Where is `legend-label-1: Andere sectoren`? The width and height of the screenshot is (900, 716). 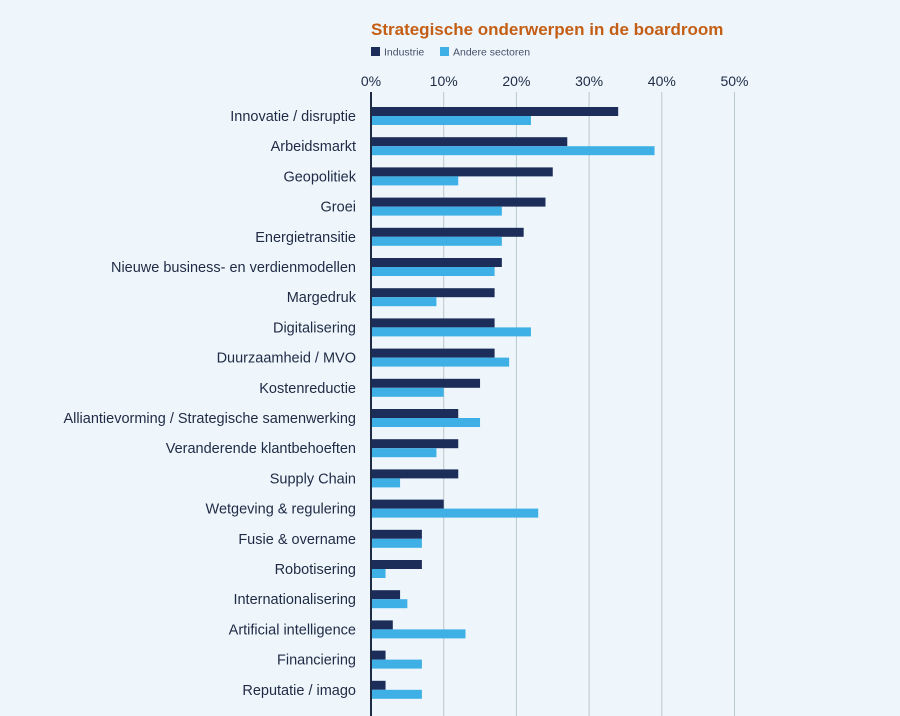
legend-label-1: Andere sectoren is located at coordinates (491, 53).